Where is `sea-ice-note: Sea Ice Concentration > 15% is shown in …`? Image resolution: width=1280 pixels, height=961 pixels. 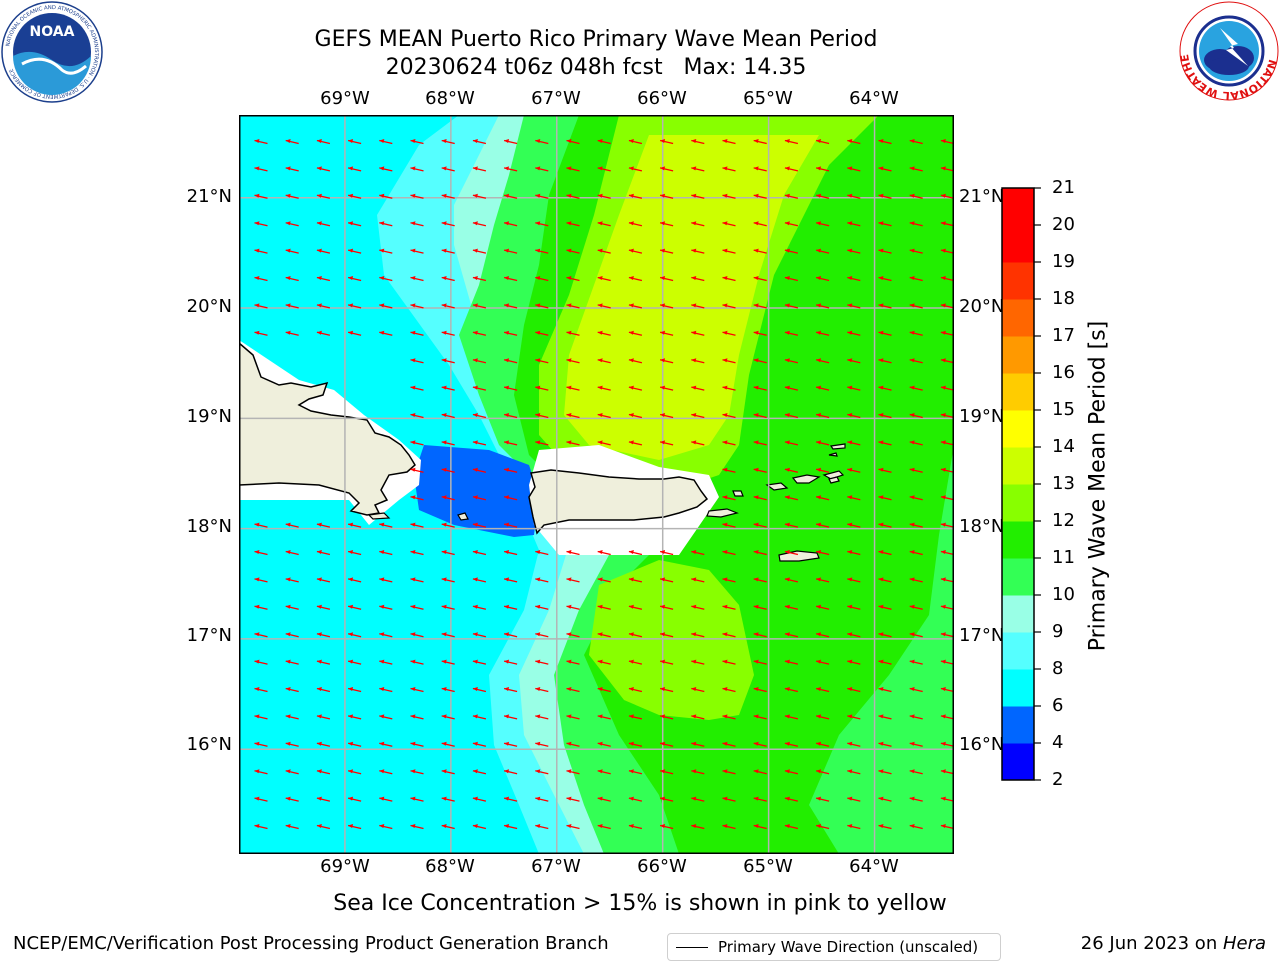
sea-ice-note: Sea Ice Concentration > 15% is shown in … is located at coordinates (640, 903).